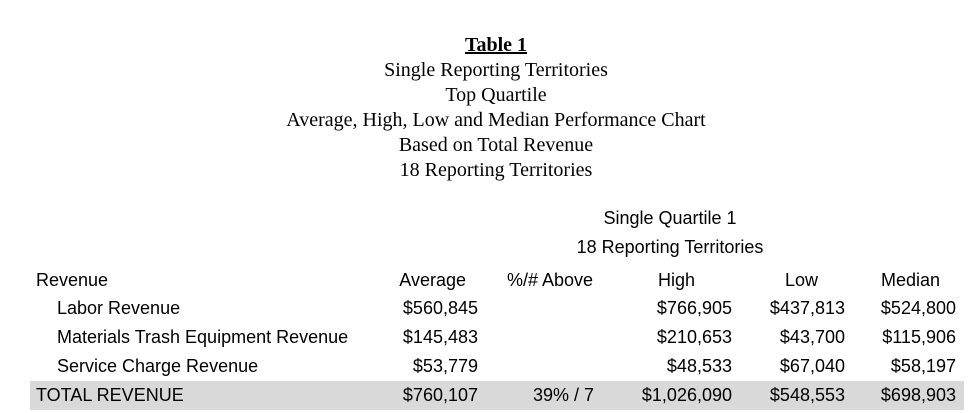 This screenshot has width=980, height=413. What do you see at coordinates (496, 145) in the screenshot?
I see `title-line-basis: Based on Total Revenue` at bounding box center [496, 145].